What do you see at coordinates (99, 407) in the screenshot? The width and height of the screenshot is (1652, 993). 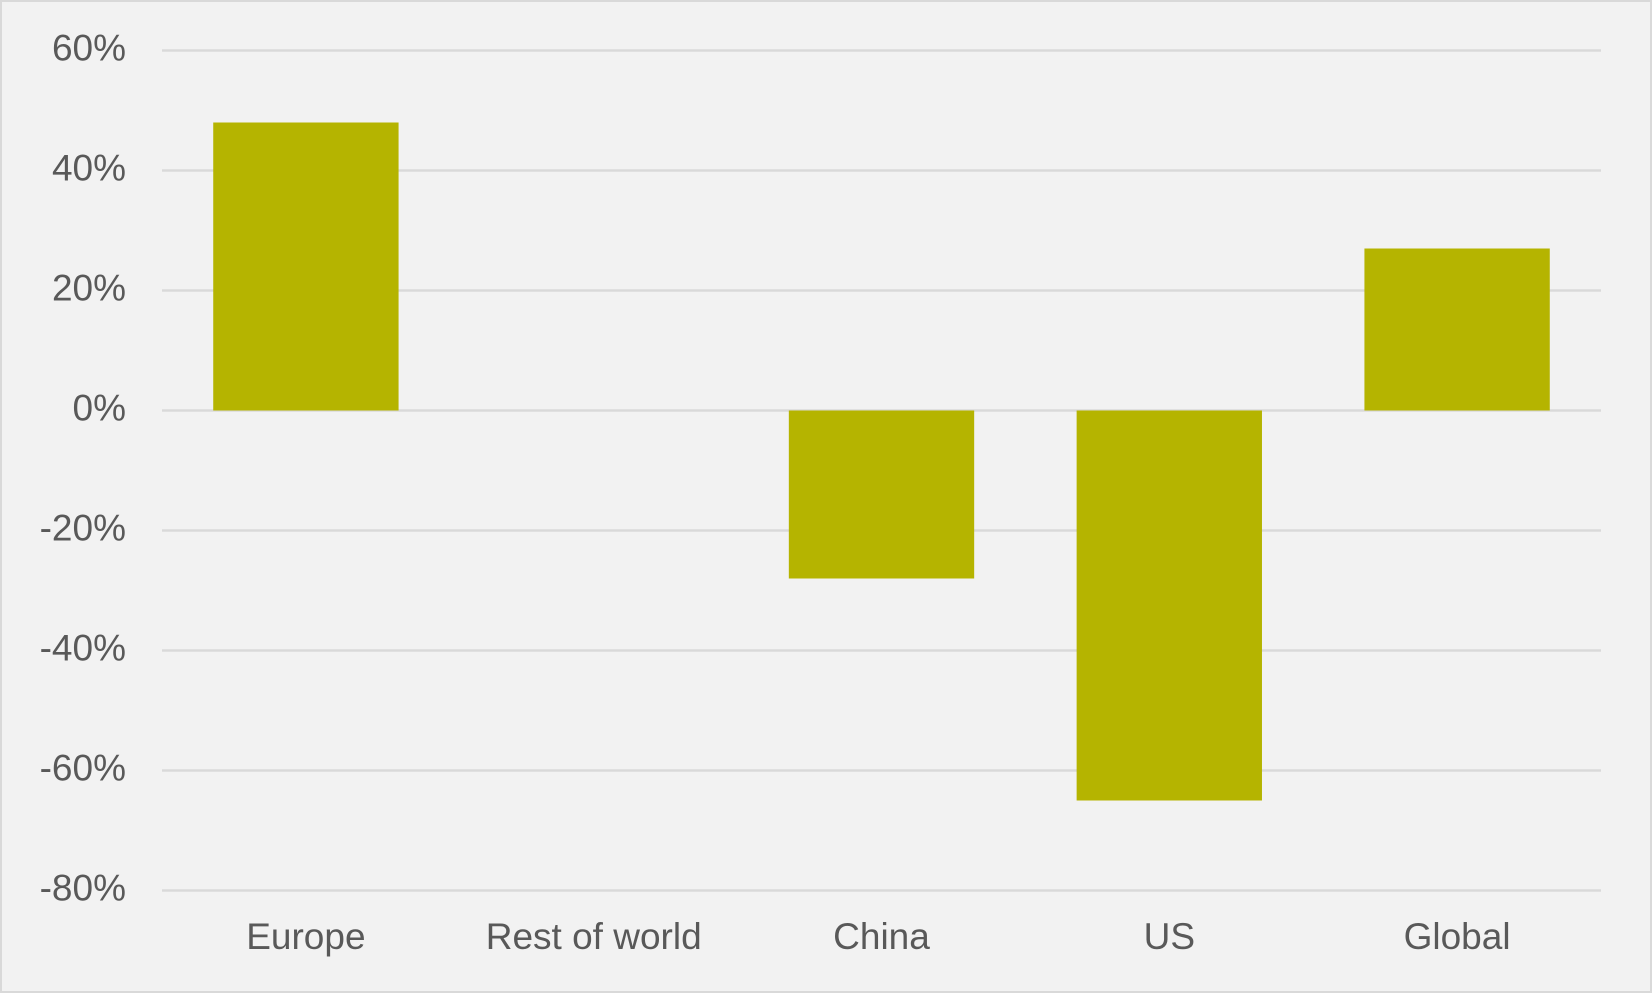 I see `y-tick-label: 0%` at bounding box center [99, 407].